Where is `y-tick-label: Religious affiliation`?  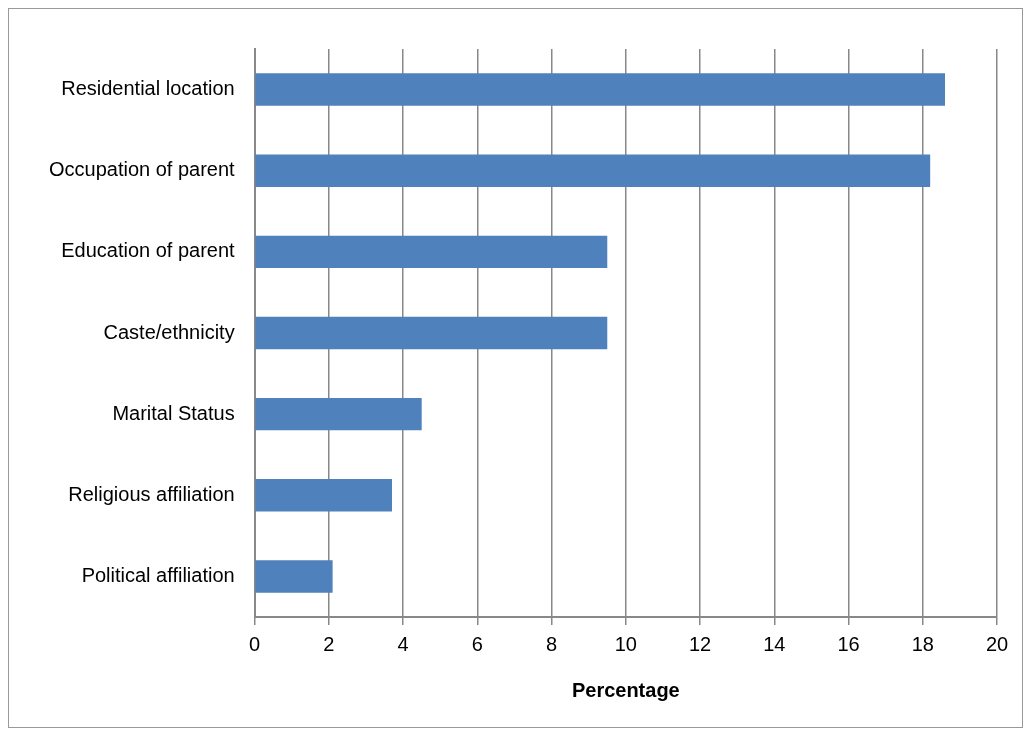
y-tick-label: Religious affiliation is located at coordinates (151, 493).